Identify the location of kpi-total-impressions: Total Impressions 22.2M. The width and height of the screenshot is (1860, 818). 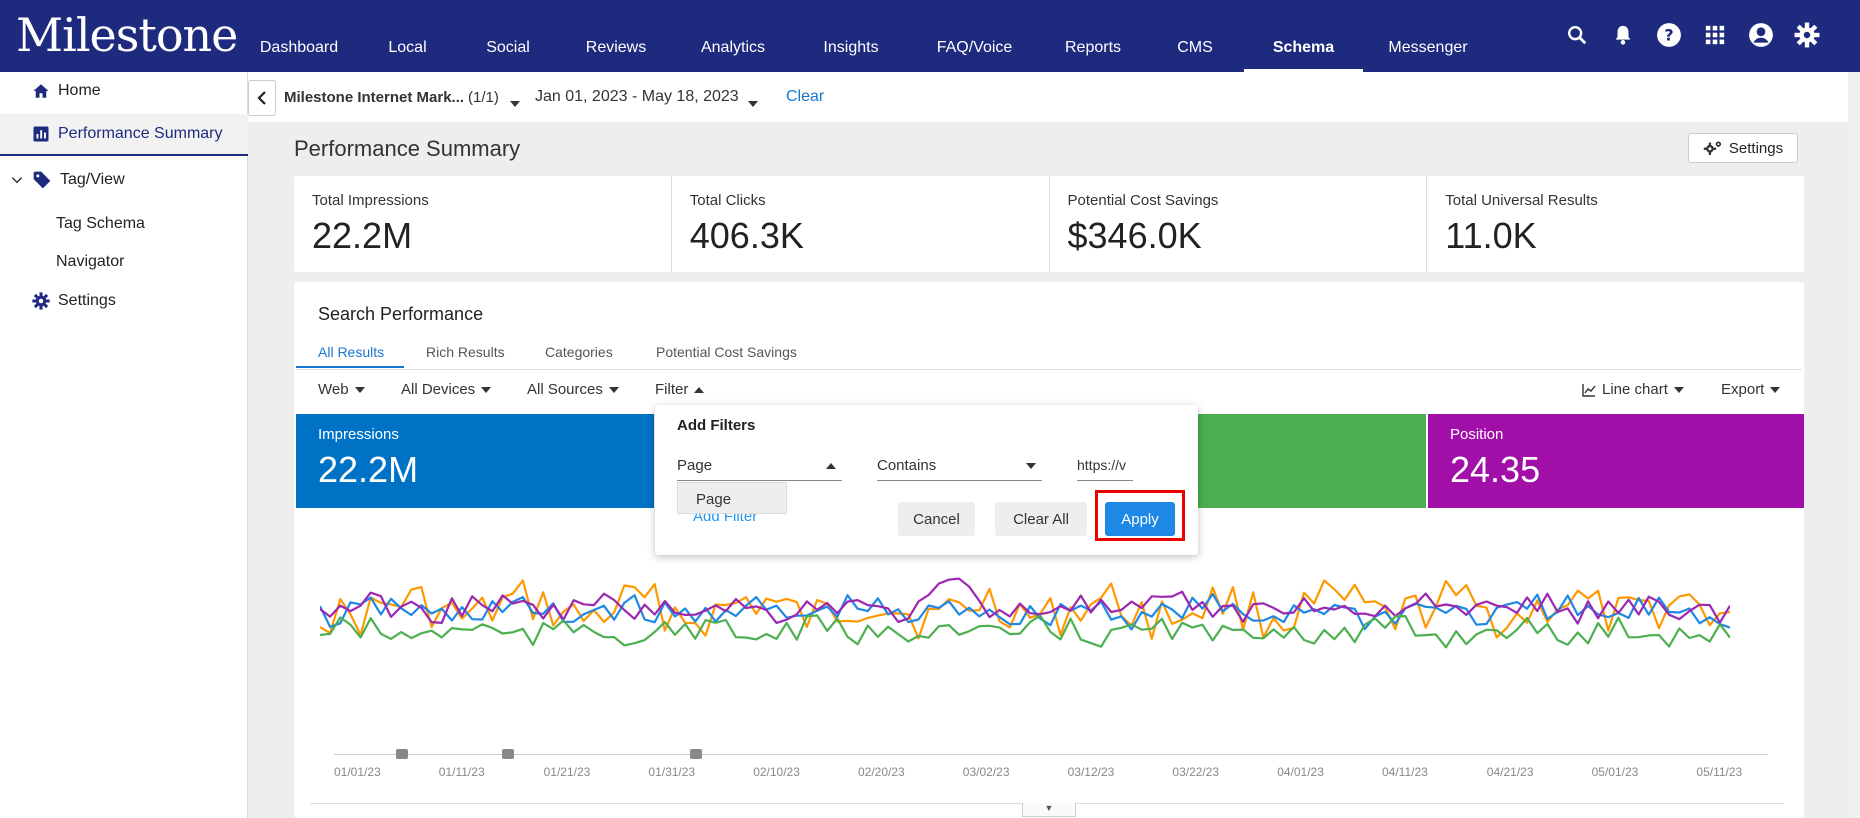
(483, 224).